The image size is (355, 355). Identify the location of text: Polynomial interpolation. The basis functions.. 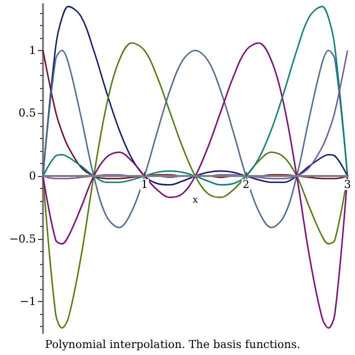
(172, 344).